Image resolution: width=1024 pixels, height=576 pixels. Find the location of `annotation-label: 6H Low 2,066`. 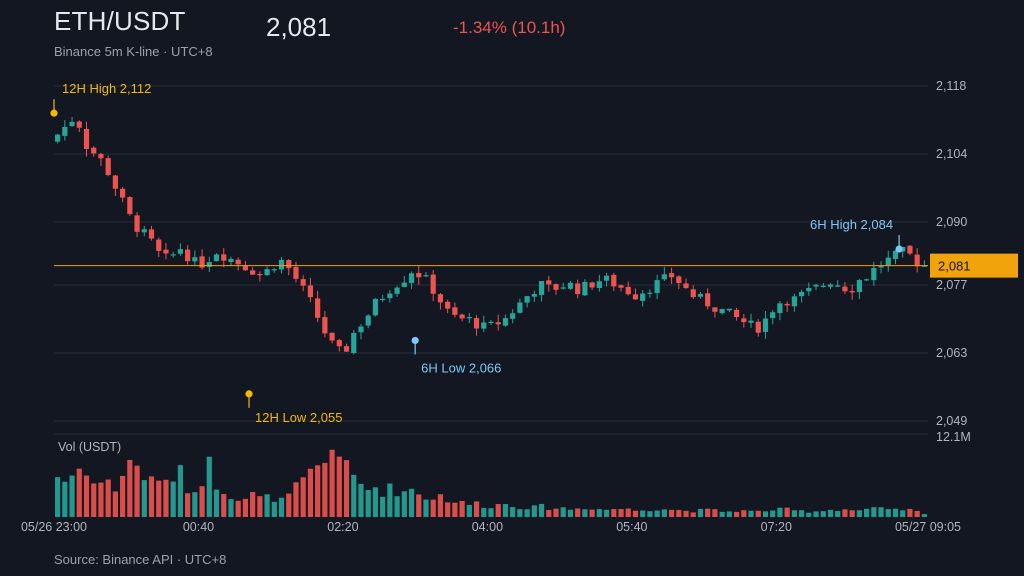

annotation-label: 6H Low 2,066 is located at coordinates (461, 367).